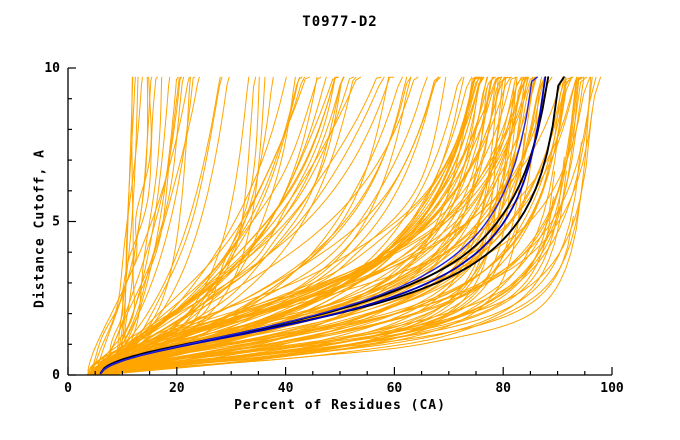 The image size is (680, 440). Describe the element at coordinates (56, 375) in the screenshot. I see `y-tick-label: 0` at that location.